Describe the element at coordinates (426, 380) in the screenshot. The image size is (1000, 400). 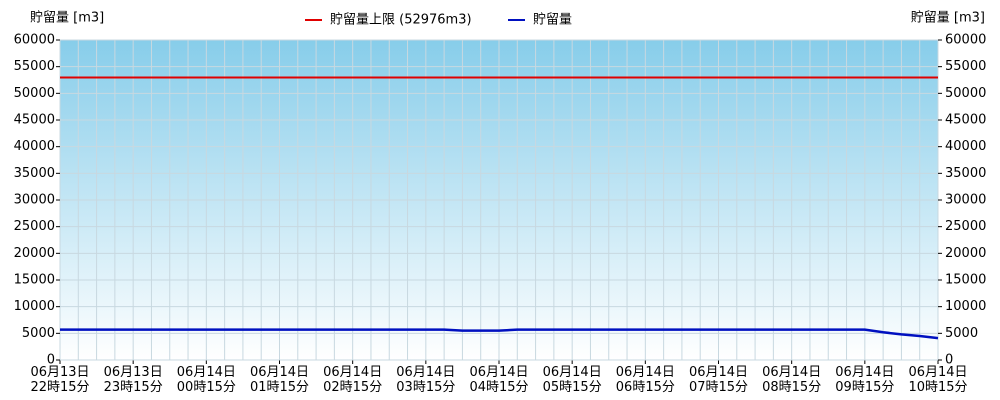
I see `x-tick-label: 06月14日 03時15分` at that location.